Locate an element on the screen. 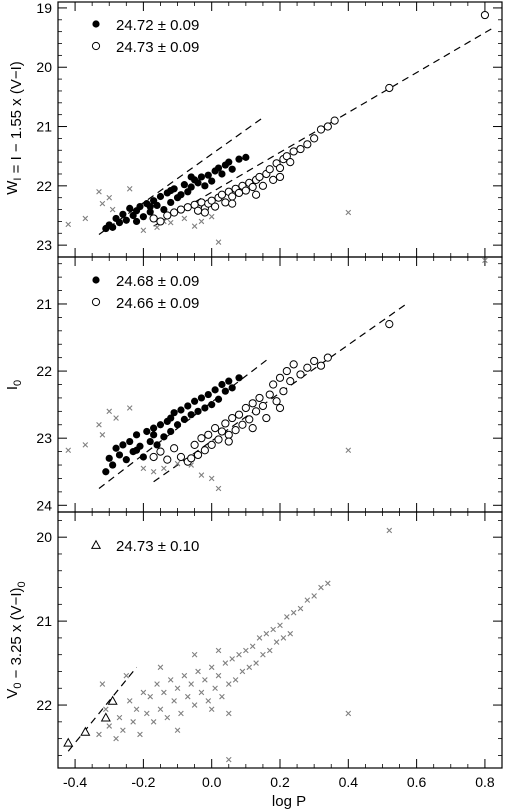  x-tick-label: 0.0 is located at coordinates (212, 782).